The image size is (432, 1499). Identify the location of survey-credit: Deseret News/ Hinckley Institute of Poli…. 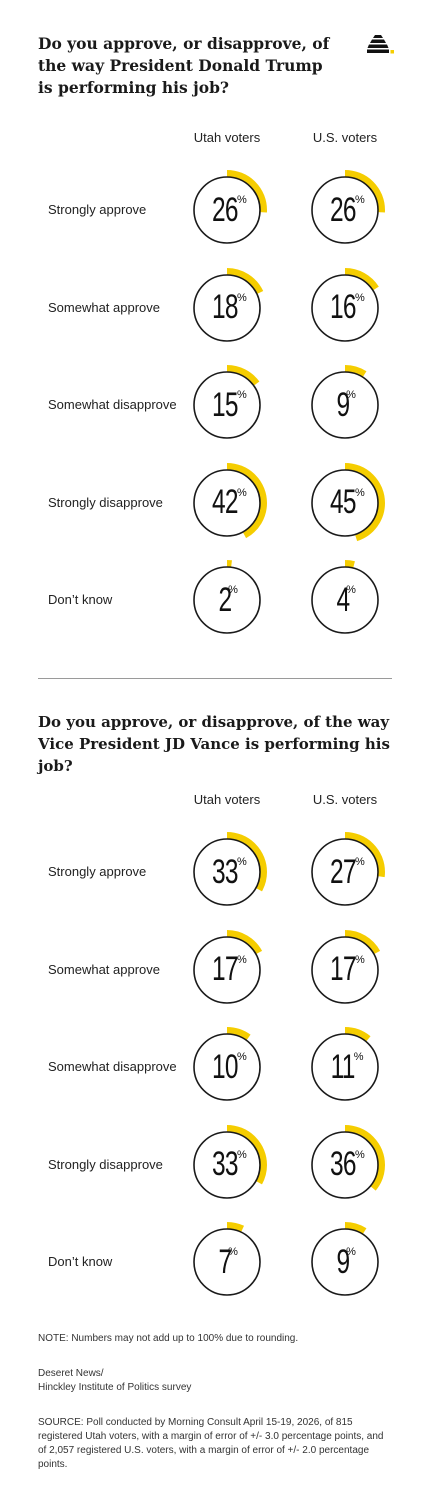
(214, 1381).